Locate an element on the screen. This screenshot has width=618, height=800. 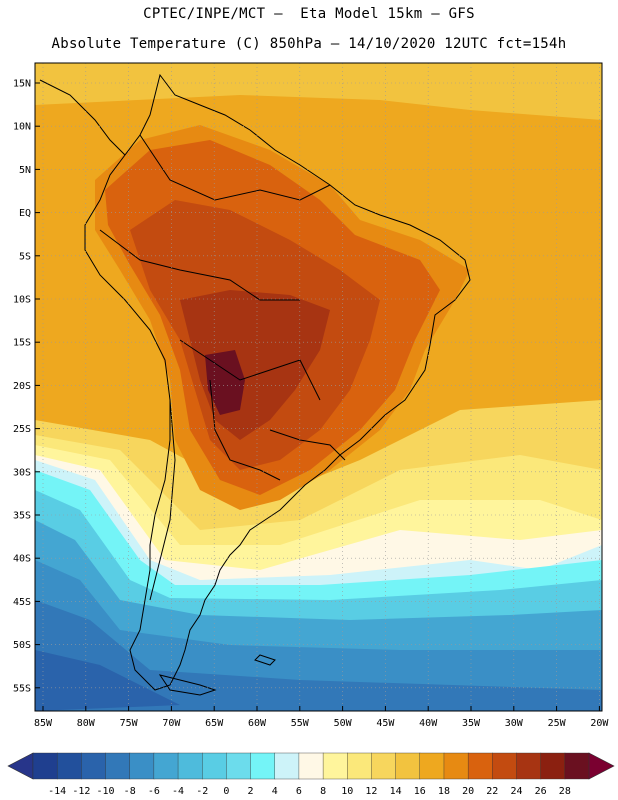
colorbar-tick-label: 2 is located at coordinates (251, 791).